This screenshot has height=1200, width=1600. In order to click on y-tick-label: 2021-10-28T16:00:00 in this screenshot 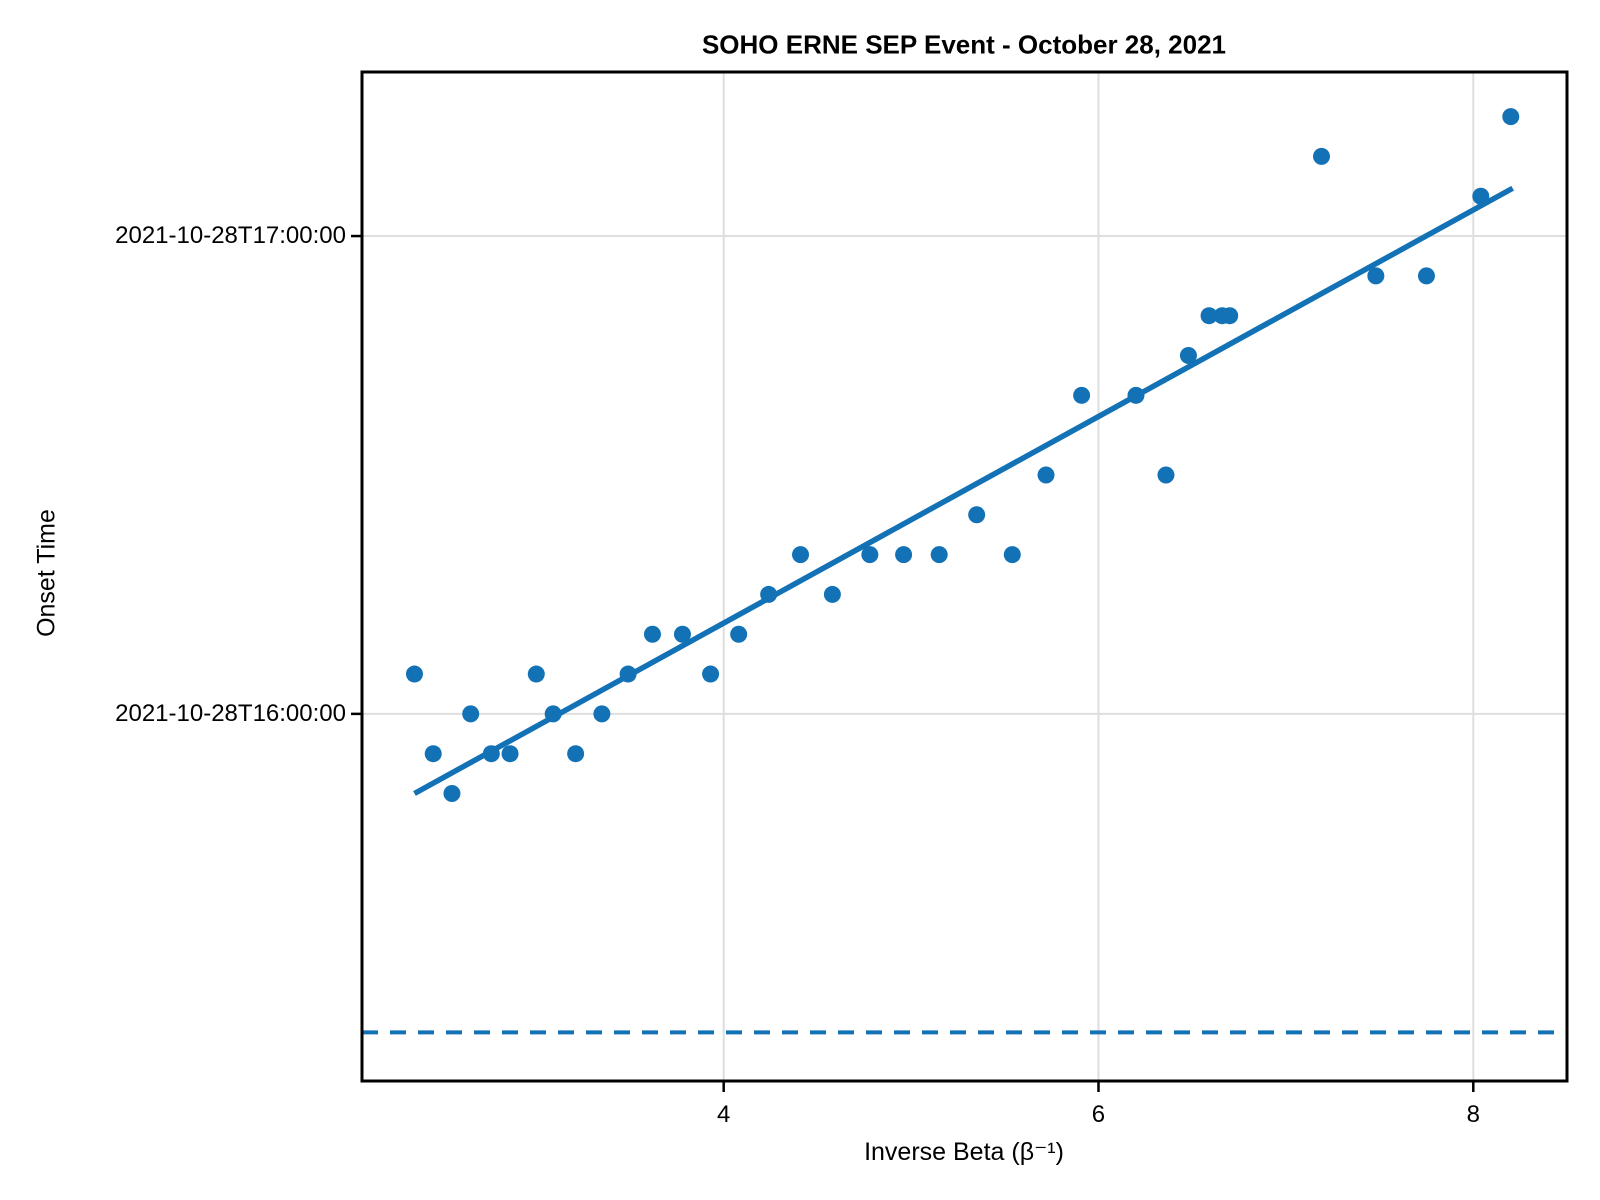, I will do `click(230, 713)`.